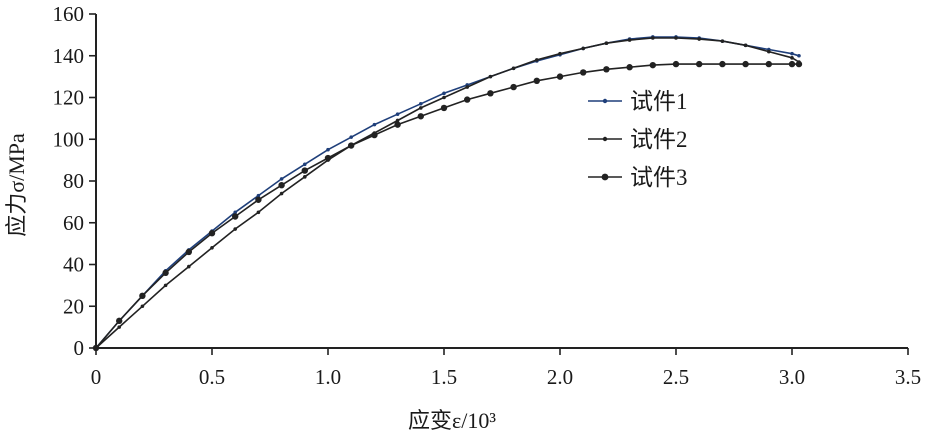 The height and width of the screenshot is (440, 928). Describe the element at coordinates (328, 377) in the screenshot. I see `x-tick-label: 1.0` at that location.